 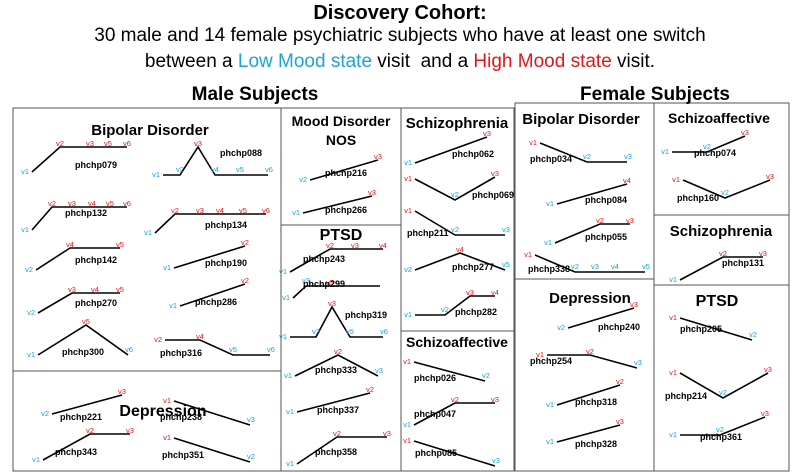 I want to click on subject-id-label: phchp240, so click(x=619, y=327).